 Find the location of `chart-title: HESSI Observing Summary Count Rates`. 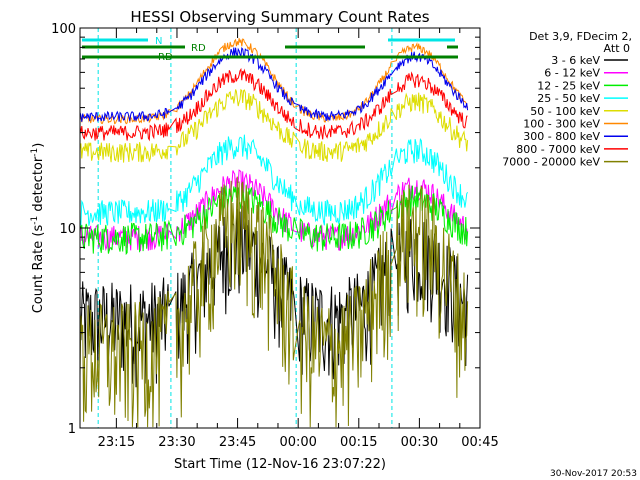

chart-title: HESSI Observing Summary Count Rates is located at coordinates (279, 17).